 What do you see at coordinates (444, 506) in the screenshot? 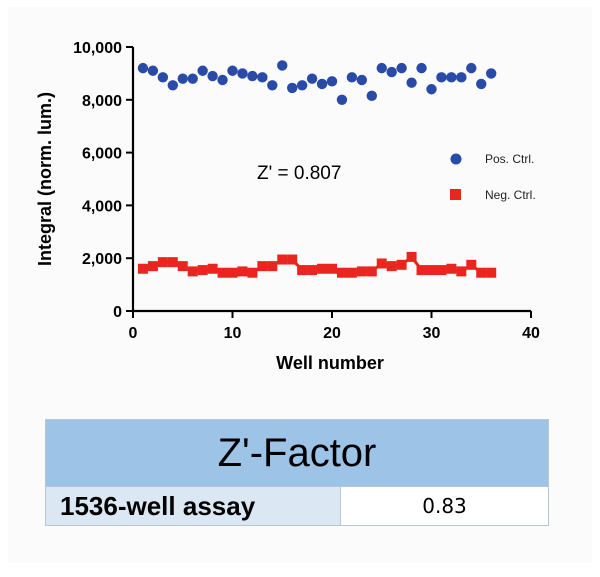
I see `assay-value: 0.83` at bounding box center [444, 506].